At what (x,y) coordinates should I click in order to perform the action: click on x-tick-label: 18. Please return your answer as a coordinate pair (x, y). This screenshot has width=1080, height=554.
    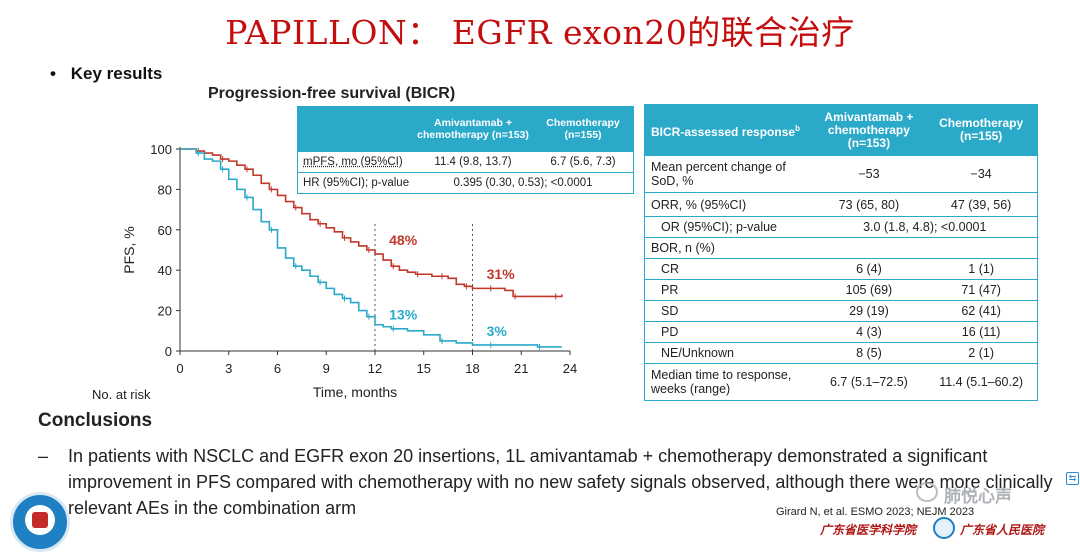
    Looking at the image, I should click on (472, 368).